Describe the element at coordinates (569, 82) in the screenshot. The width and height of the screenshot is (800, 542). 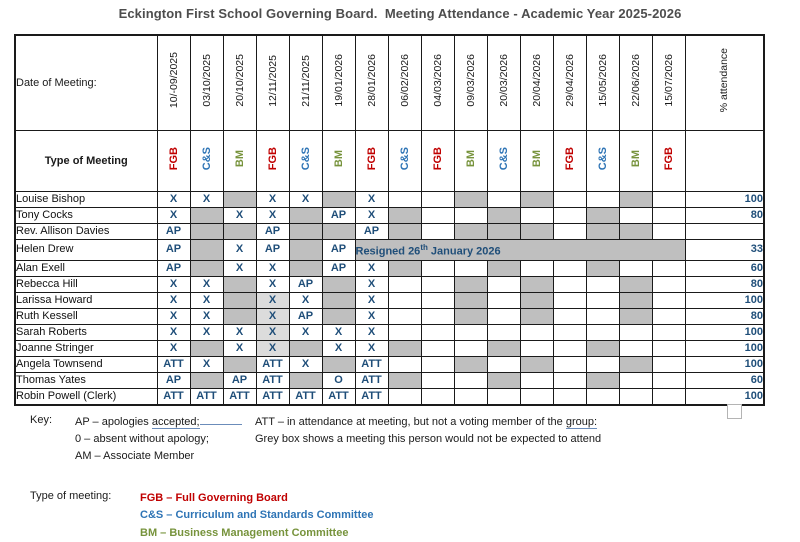
I see `date-header-cell: 29/04/2026` at that location.